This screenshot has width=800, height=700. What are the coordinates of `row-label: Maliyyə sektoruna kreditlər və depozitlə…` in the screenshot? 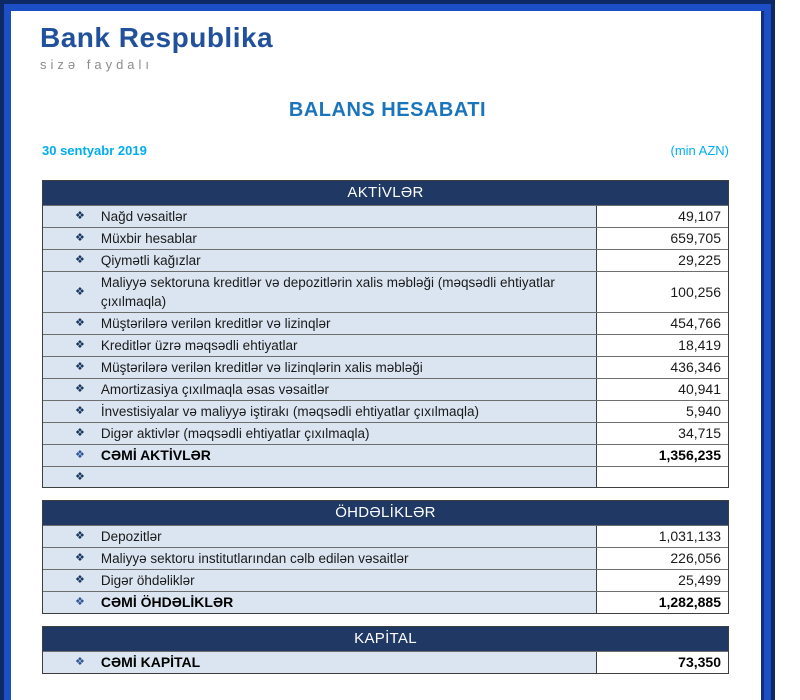 It's located at (327, 292).